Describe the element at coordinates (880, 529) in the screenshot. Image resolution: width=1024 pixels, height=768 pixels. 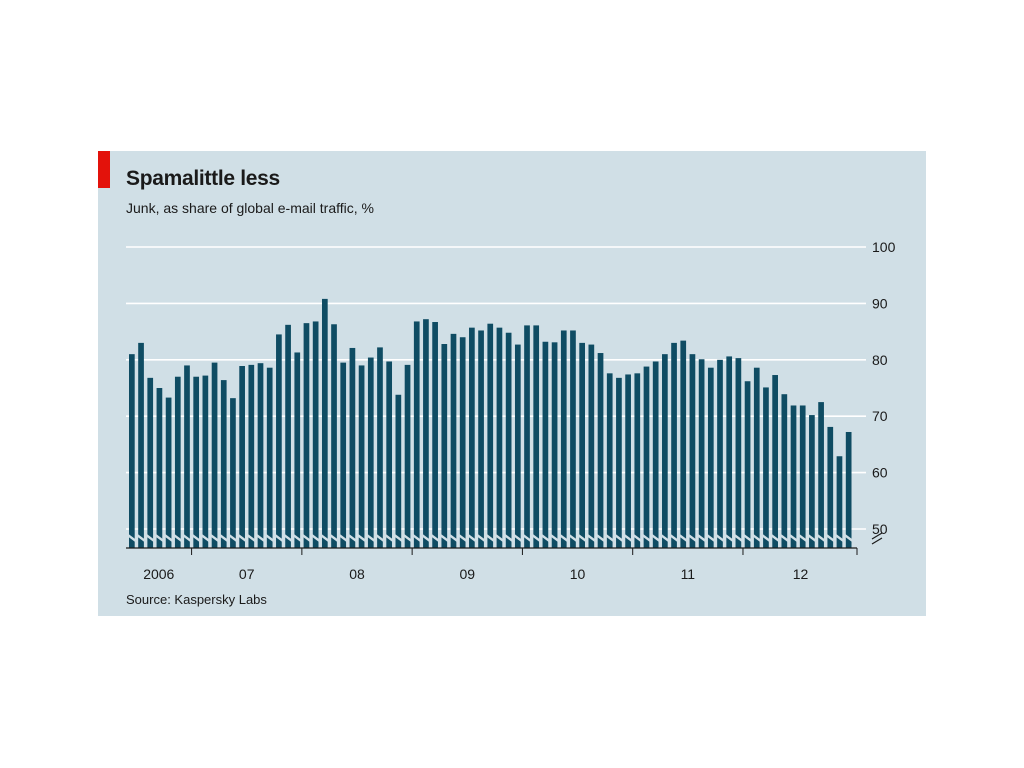
I see `y-tick-label: 50` at that location.